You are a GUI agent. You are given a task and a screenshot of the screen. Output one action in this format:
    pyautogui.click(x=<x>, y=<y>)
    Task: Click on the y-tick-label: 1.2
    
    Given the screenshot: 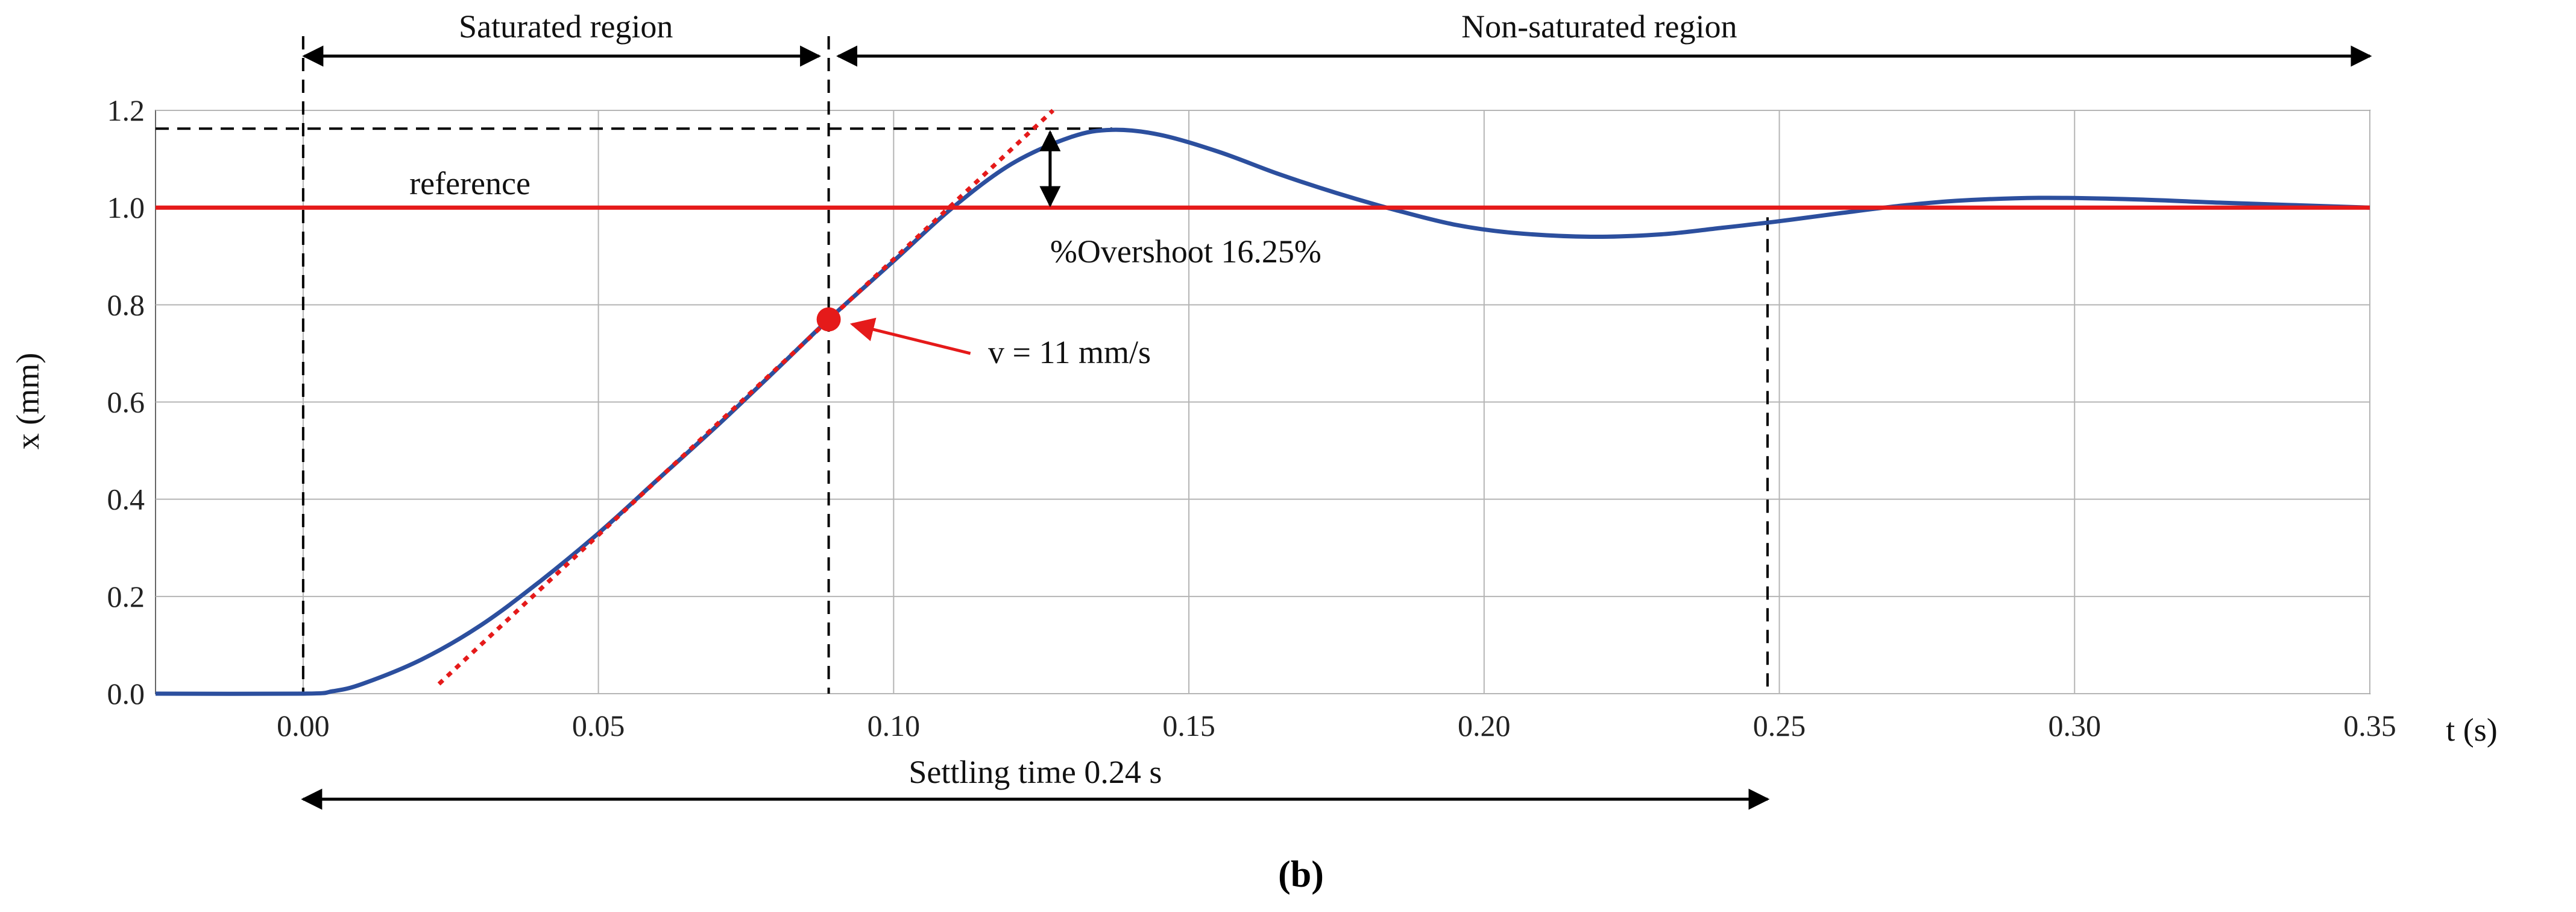 What is the action you would take?
    pyautogui.click(x=126, y=110)
    